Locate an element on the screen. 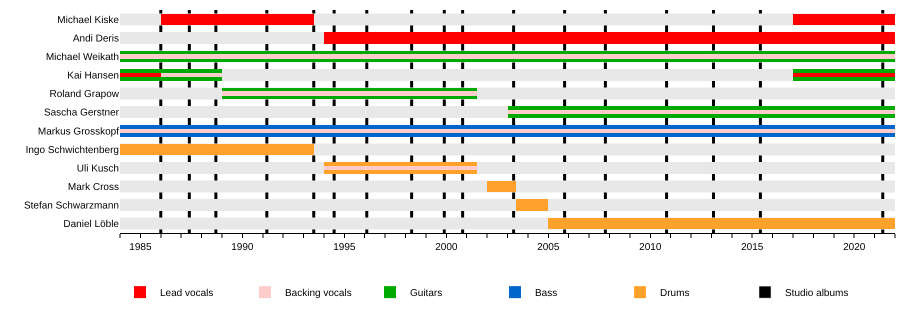 This screenshot has height=312, width=900. y-tick-label: Kai Hansen is located at coordinates (93, 76).